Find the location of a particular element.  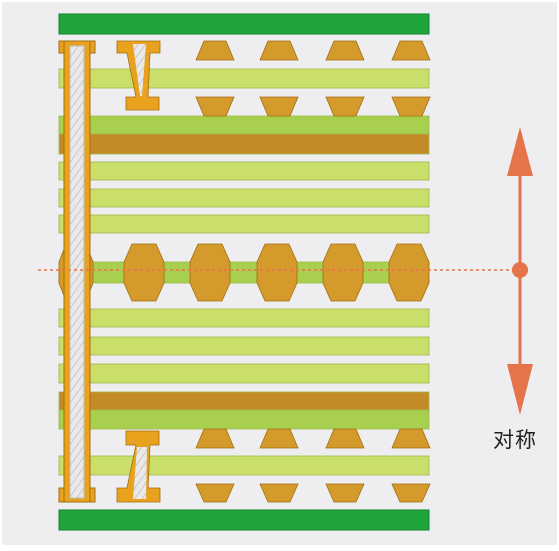

solder-mask-bottom is located at coordinates (244, 520).